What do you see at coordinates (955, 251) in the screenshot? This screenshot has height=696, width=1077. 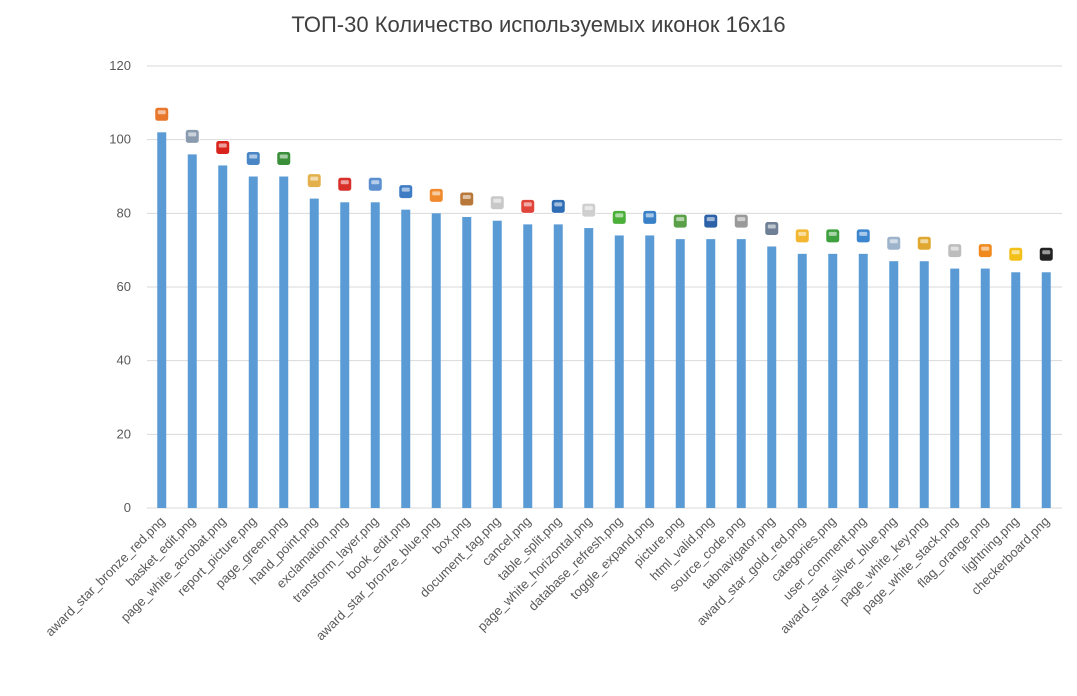 I see `page-white-stack-icon` at bounding box center [955, 251].